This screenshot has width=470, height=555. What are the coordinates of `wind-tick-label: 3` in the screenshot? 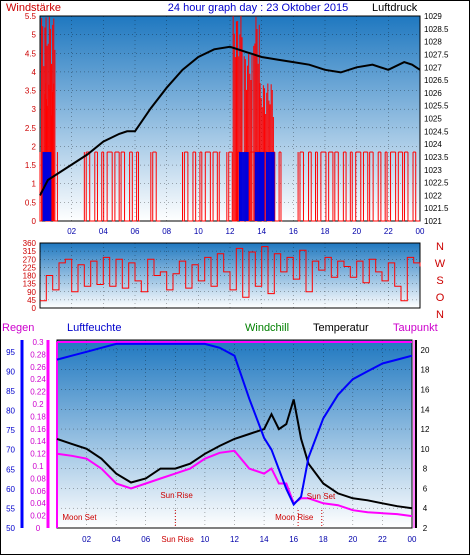 It's located at (34, 109).